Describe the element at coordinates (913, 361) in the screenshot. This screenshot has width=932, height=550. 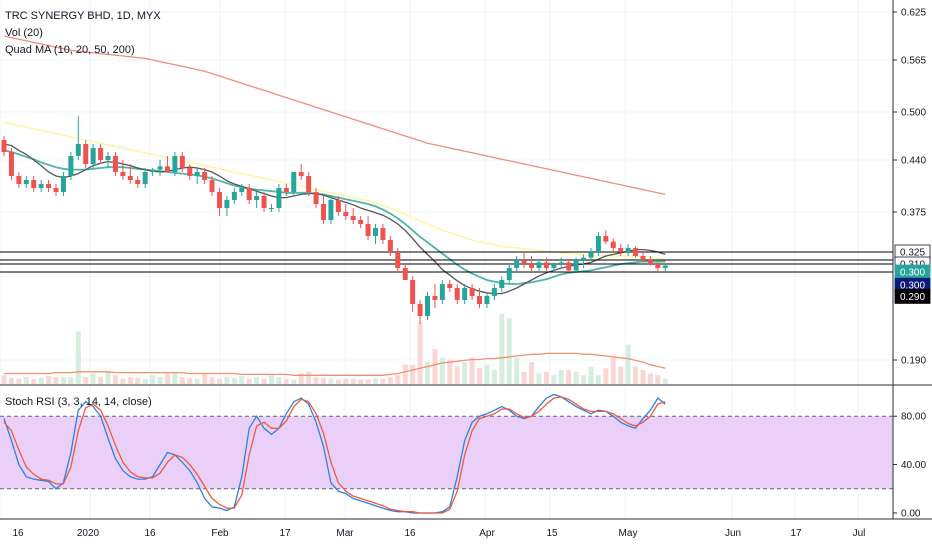
I see `price-axis-label: 0.190` at that location.